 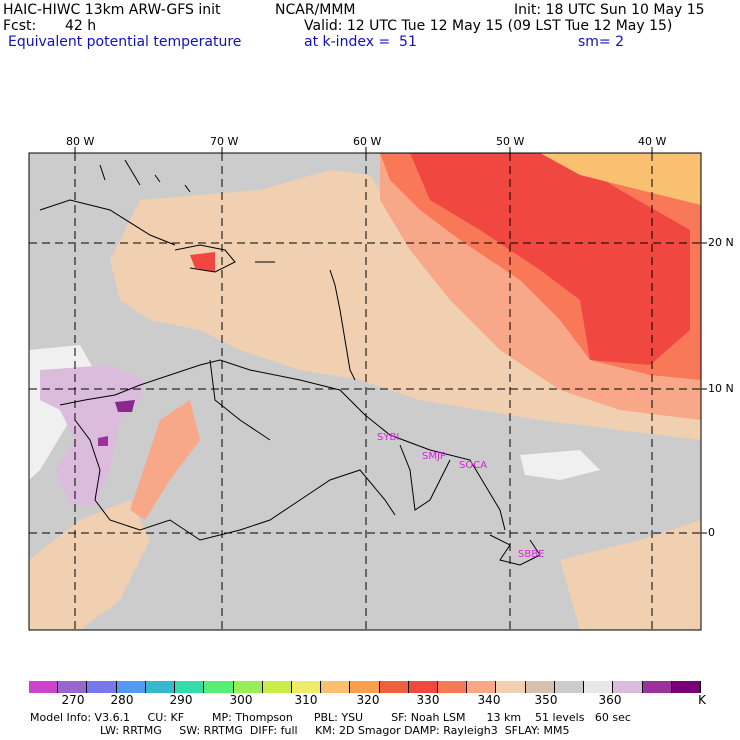 What do you see at coordinates (92, 435) in the screenshot?
I see `lavender-region` at bounding box center [92, 435].